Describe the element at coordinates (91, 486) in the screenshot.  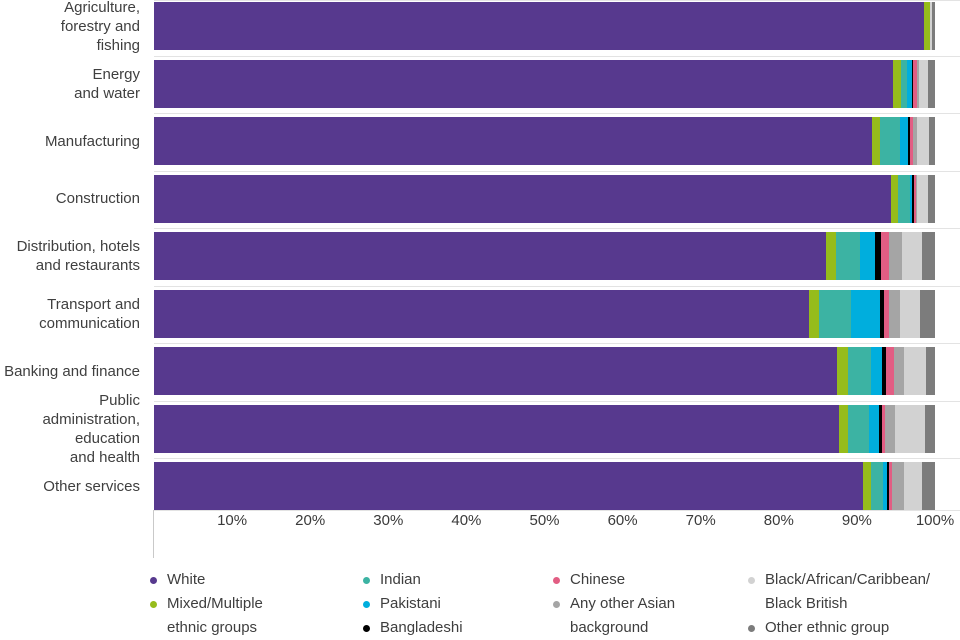
I see `category-label: Other services` at that location.